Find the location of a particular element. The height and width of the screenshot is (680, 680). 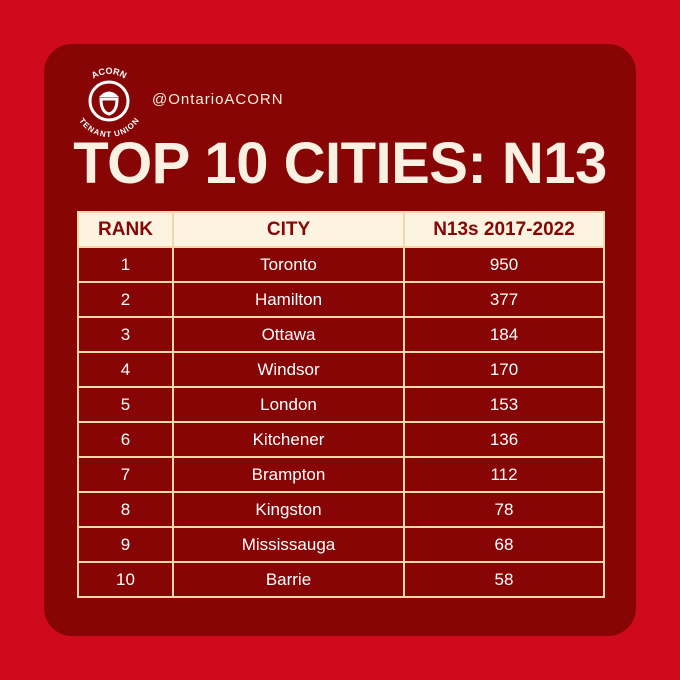

table-cell: 112 is located at coordinates (504, 474).